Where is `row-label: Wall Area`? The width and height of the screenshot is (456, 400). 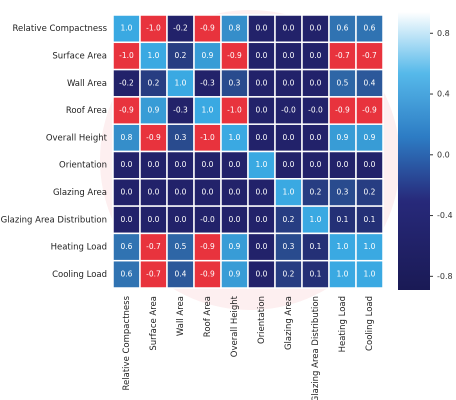 row-label: Wall Area is located at coordinates (87, 84).